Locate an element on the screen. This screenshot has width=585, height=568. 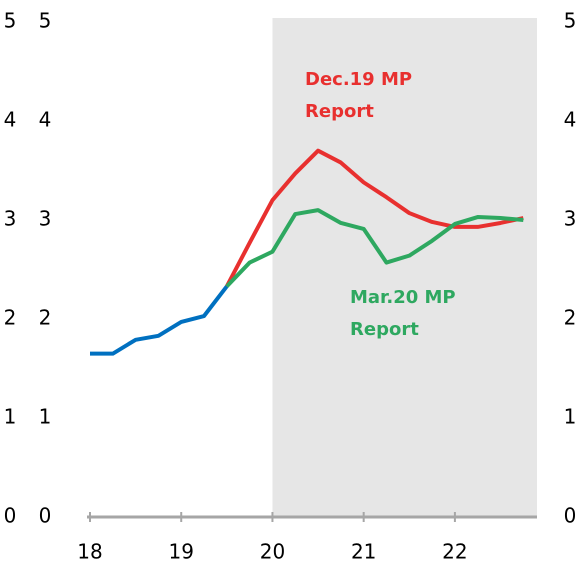
y2-tick-label: 1 is located at coordinates (570, 417).